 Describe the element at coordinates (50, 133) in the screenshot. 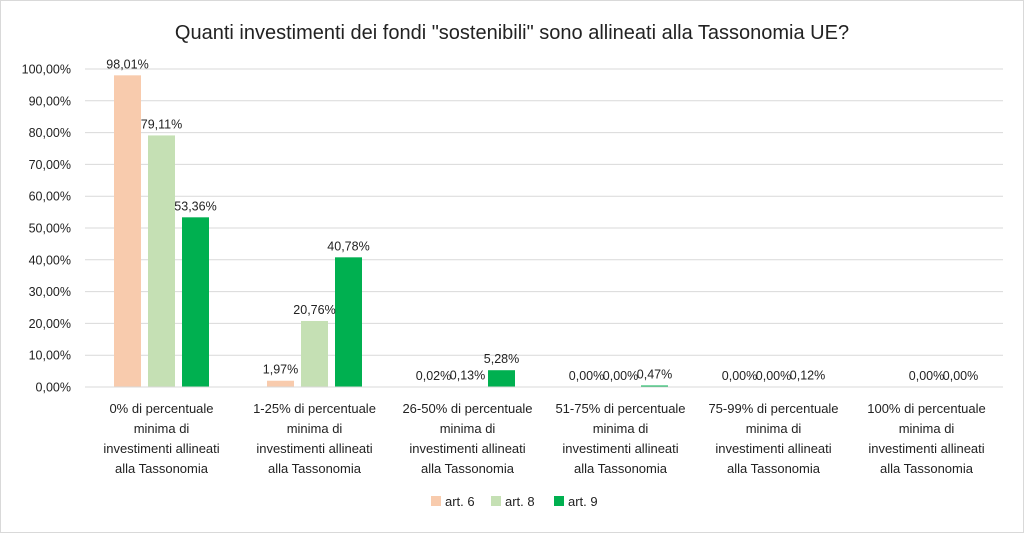

I see `y-tick-label: 80,00%` at that location.